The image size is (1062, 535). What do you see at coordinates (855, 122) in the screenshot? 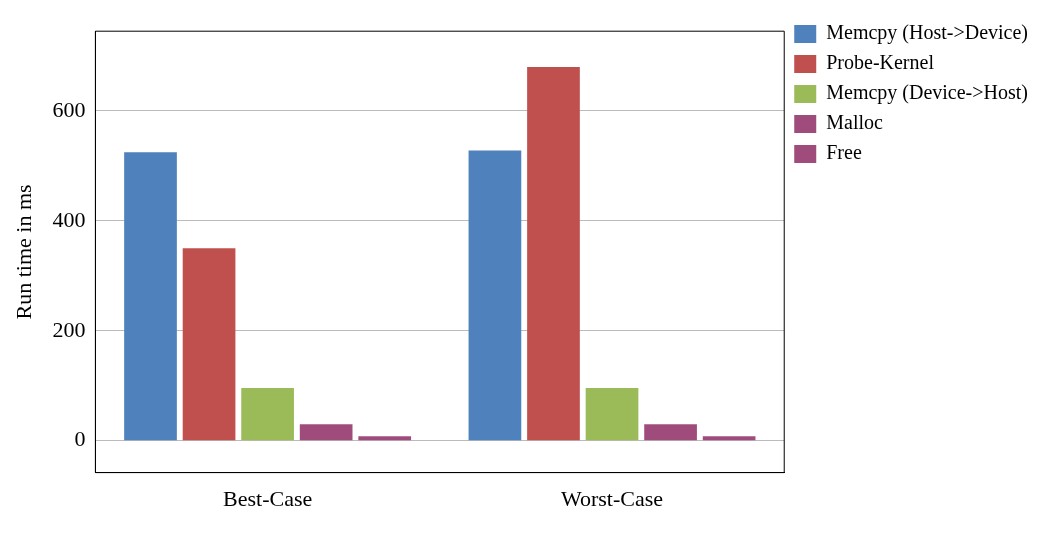
I see `legend-label: Malloc` at bounding box center [855, 122].